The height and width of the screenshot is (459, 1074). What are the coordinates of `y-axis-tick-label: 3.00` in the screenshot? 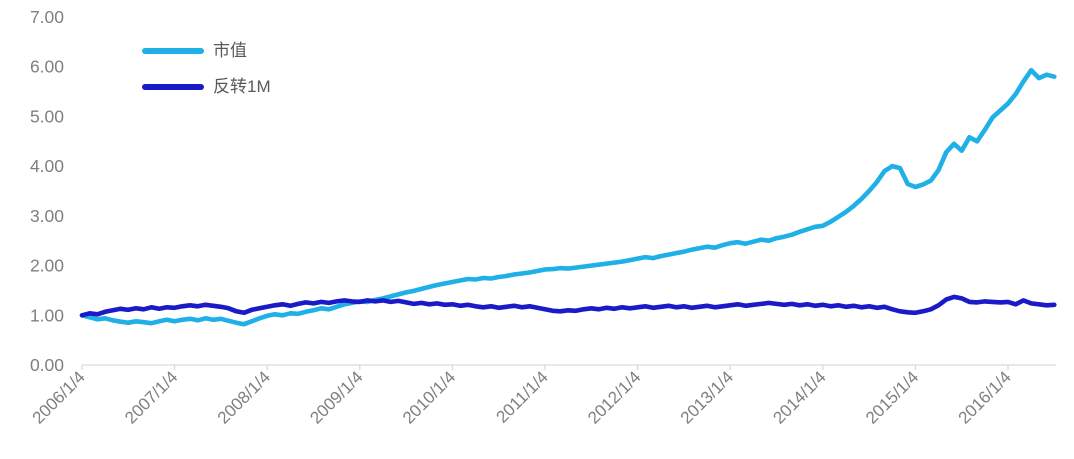 It's located at (47, 216).